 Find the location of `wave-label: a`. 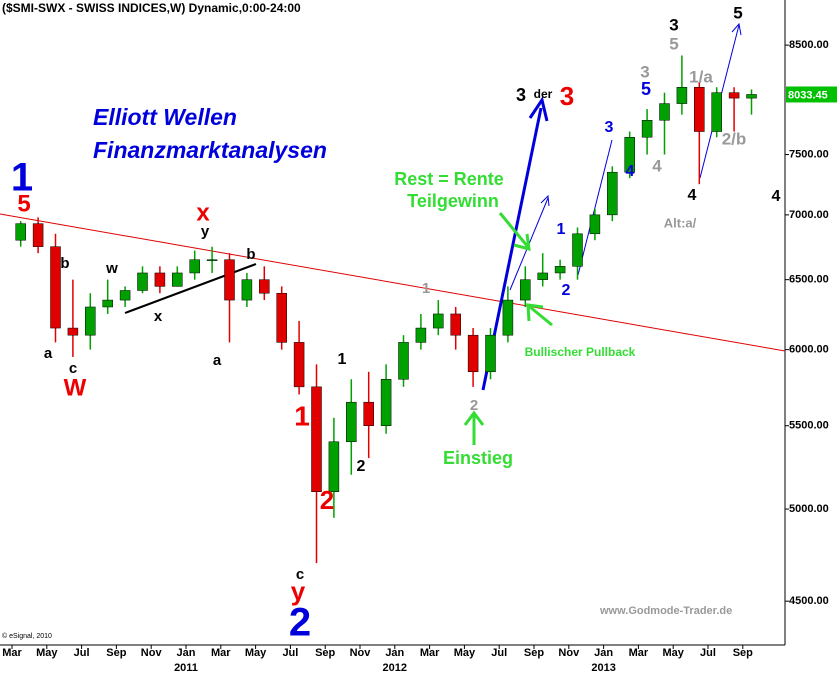

wave-label: a is located at coordinates (217, 360).